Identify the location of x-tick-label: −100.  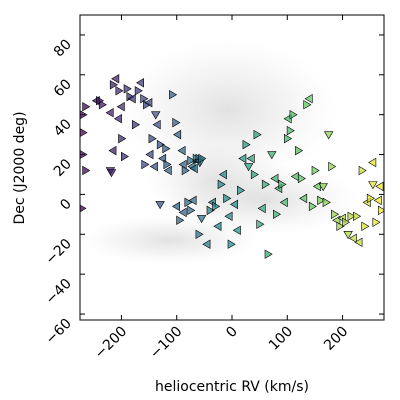
(166, 343).